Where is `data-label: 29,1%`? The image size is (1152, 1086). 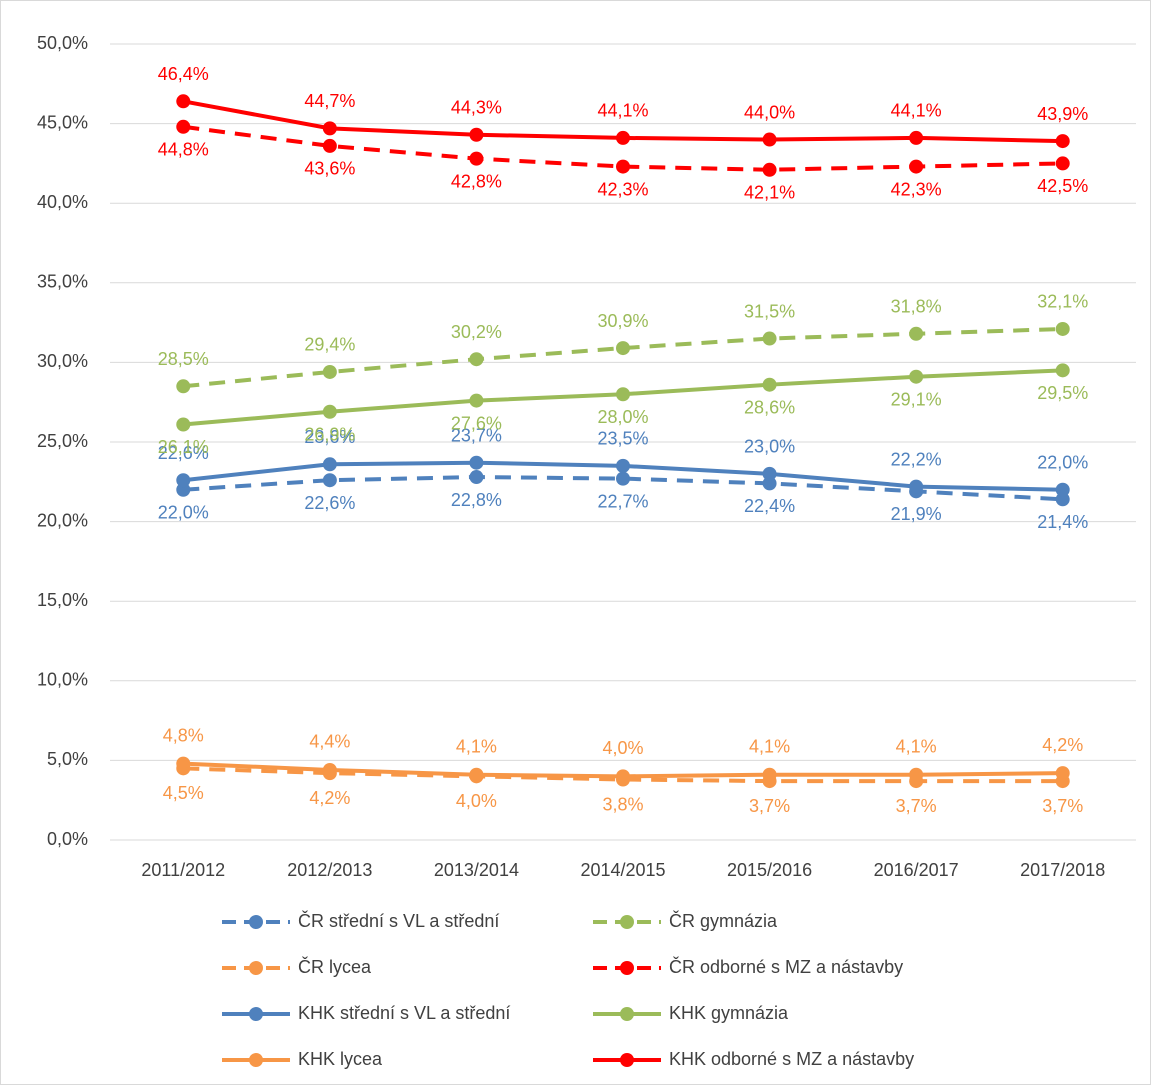
data-label: 29,1% is located at coordinates (916, 399).